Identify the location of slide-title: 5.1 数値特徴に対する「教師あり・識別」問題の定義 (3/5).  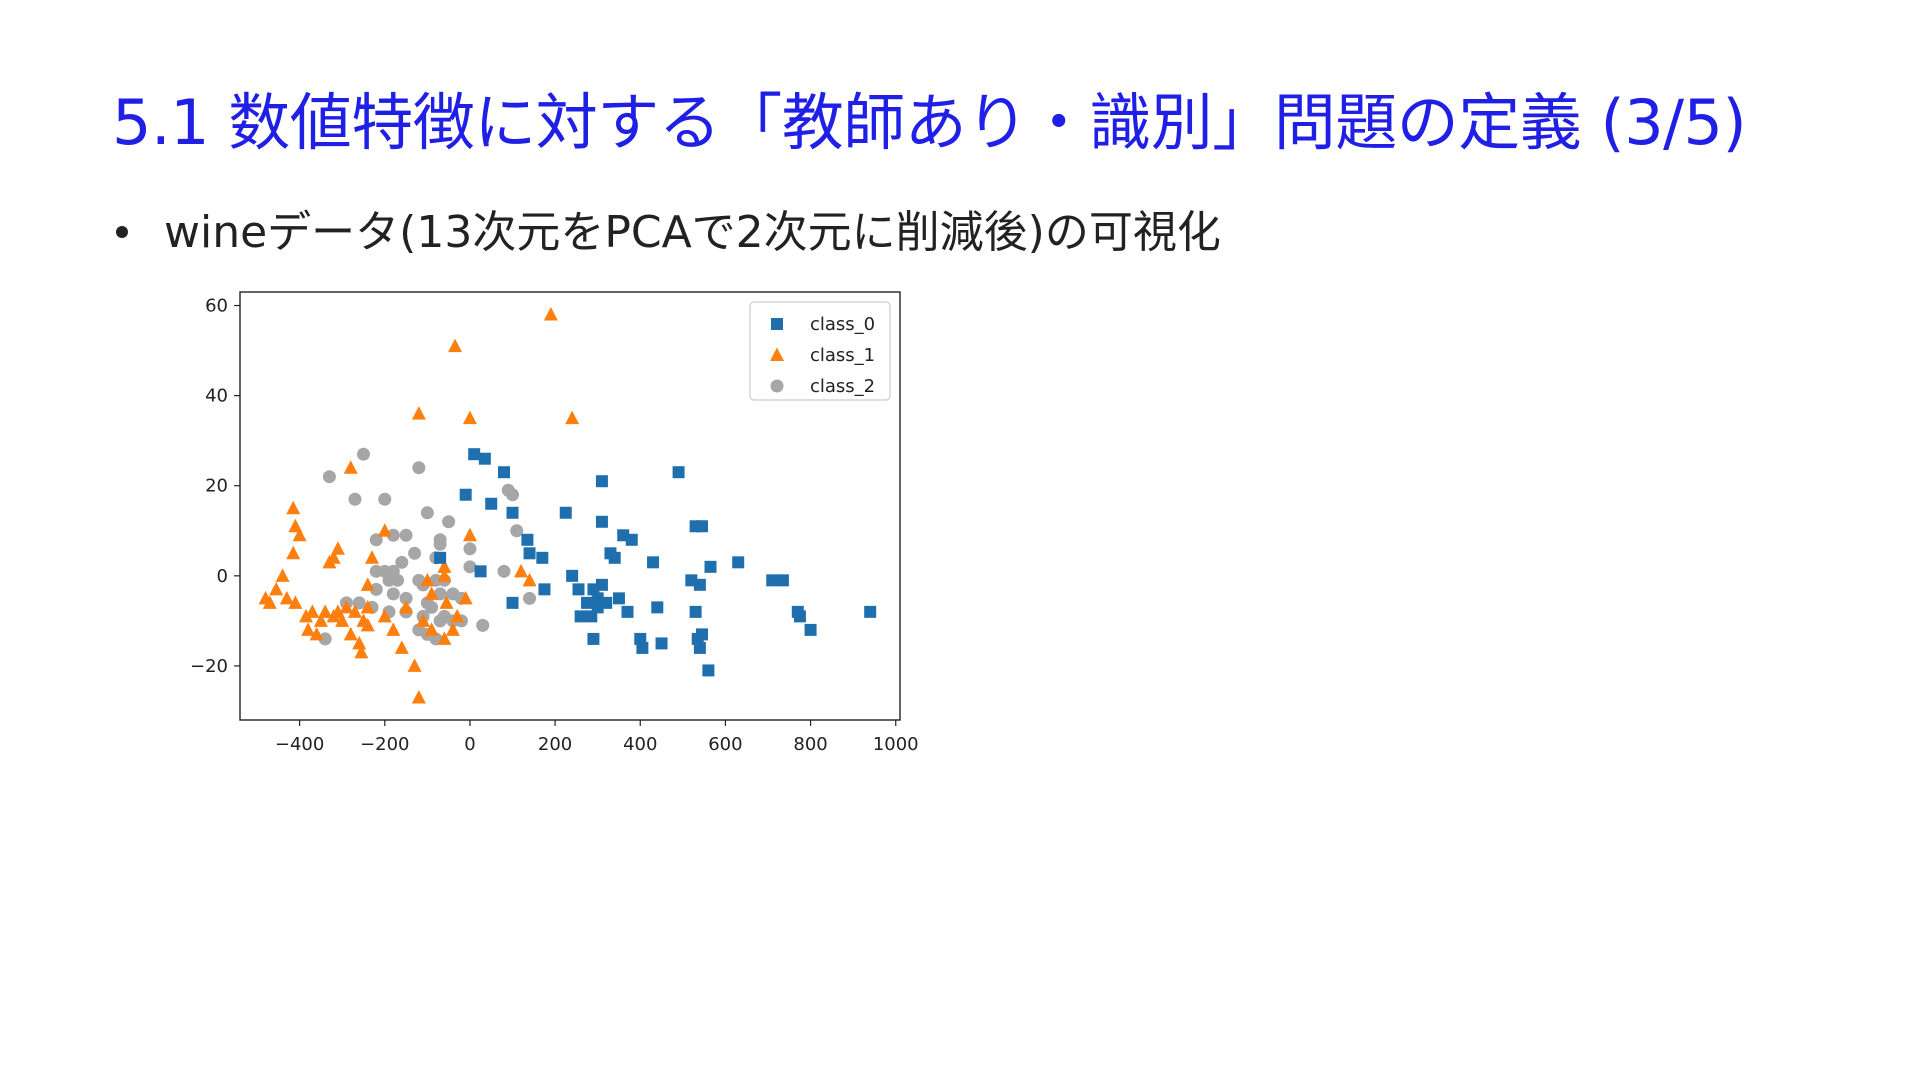
(929, 122).